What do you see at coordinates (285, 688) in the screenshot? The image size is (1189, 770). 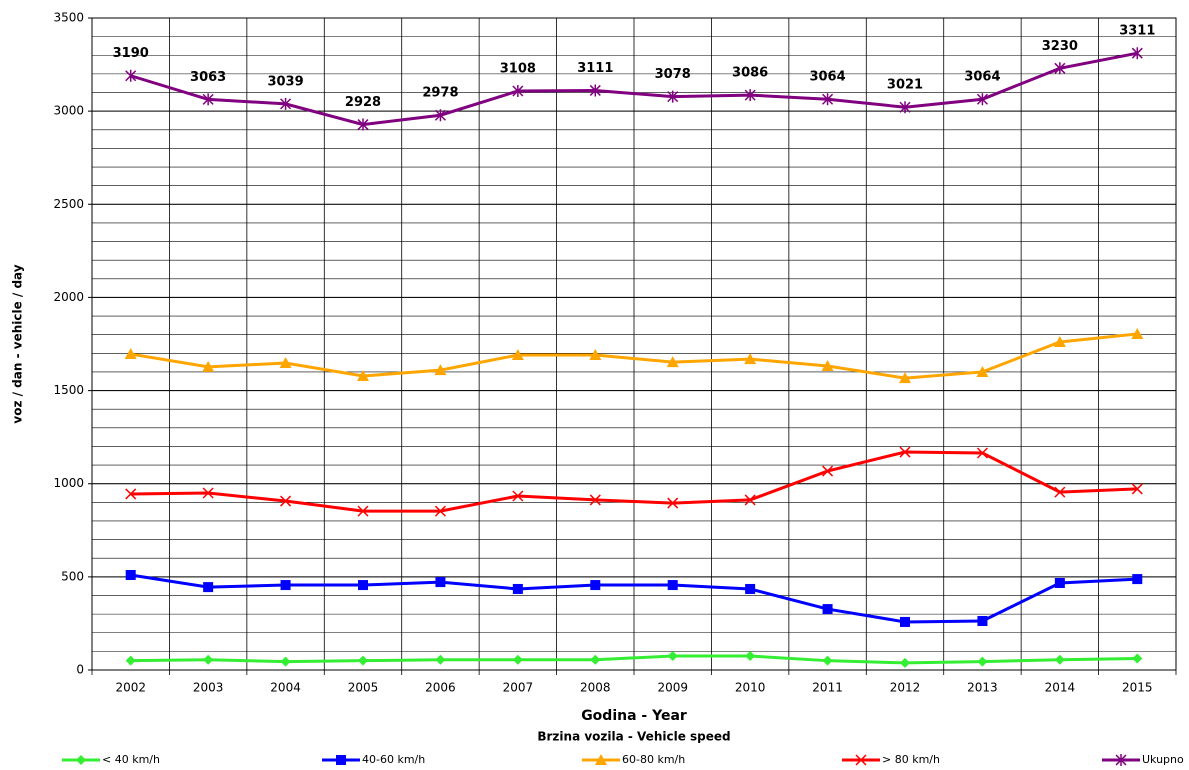 I see `x-tick-label: 2004` at bounding box center [285, 688].